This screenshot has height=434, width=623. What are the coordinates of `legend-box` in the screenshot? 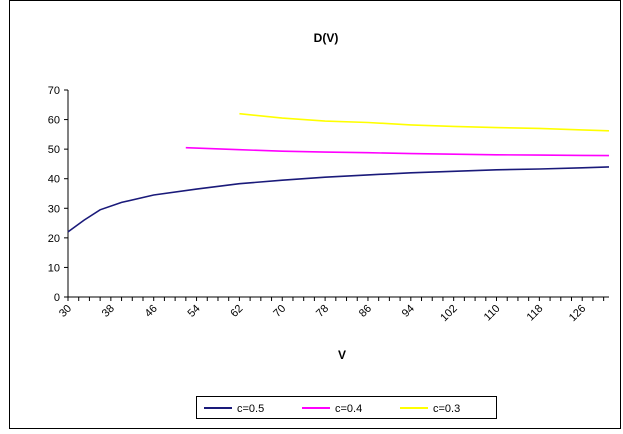 It's located at (346, 407).